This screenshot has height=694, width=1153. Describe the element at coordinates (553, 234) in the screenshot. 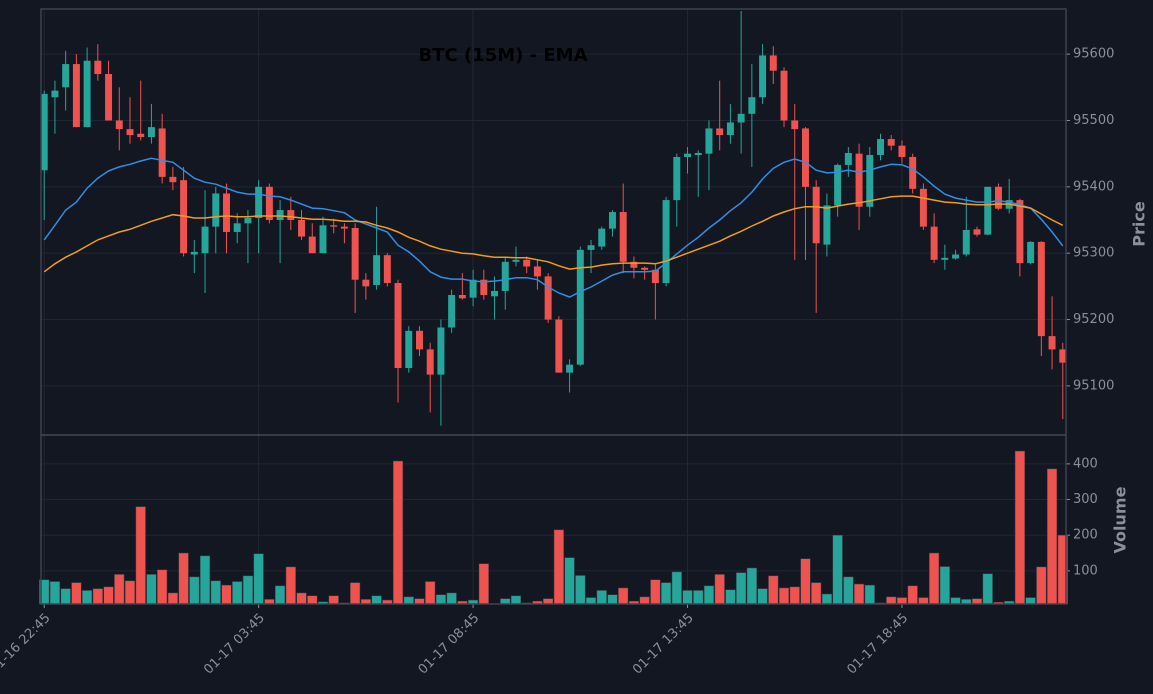

I see `ema-line` at that location.